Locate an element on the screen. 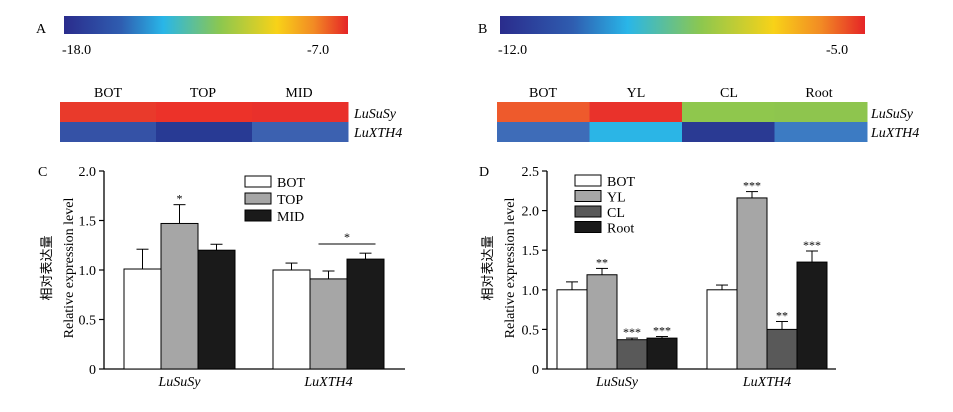 This screenshot has width=953, height=412. panel-b-colorbar-min: -12.0 is located at coordinates (512, 50).